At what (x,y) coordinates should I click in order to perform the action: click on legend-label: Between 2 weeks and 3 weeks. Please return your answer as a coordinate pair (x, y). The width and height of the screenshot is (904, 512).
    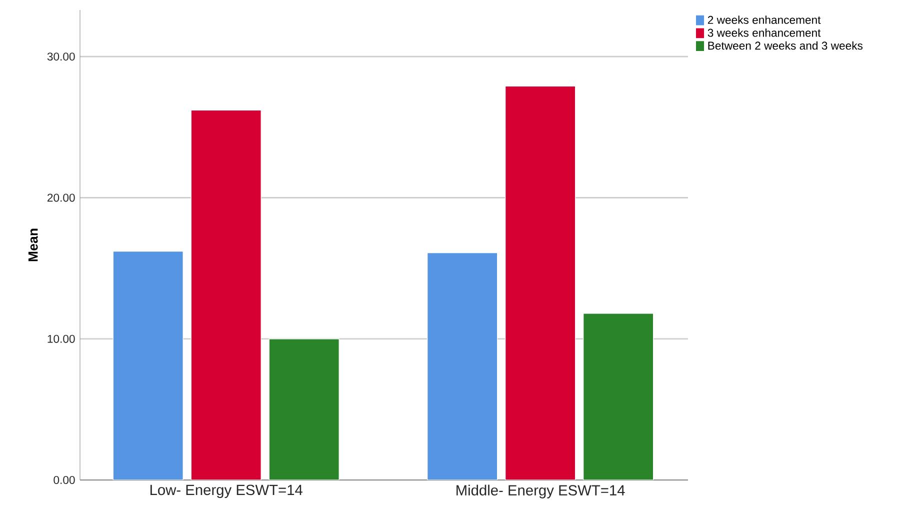
    Looking at the image, I should click on (785, 45).